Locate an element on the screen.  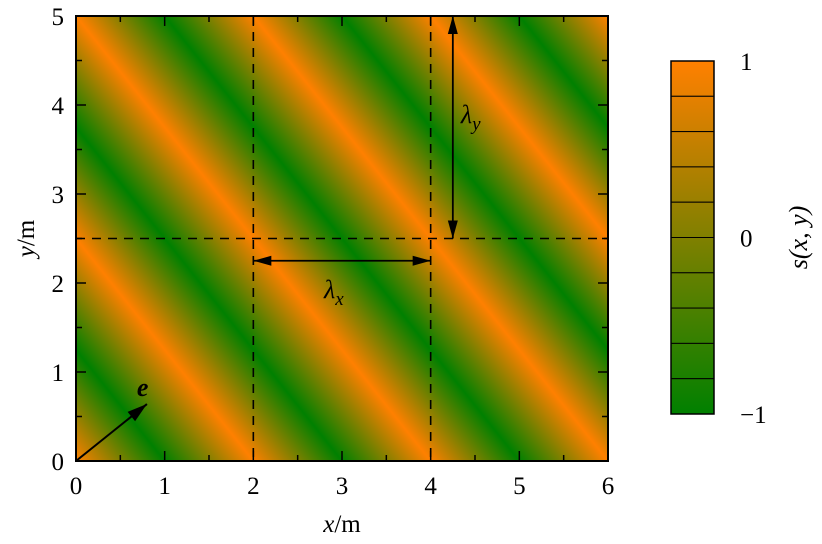
y-axis-label: y/m is located at coordinates (26, 239).